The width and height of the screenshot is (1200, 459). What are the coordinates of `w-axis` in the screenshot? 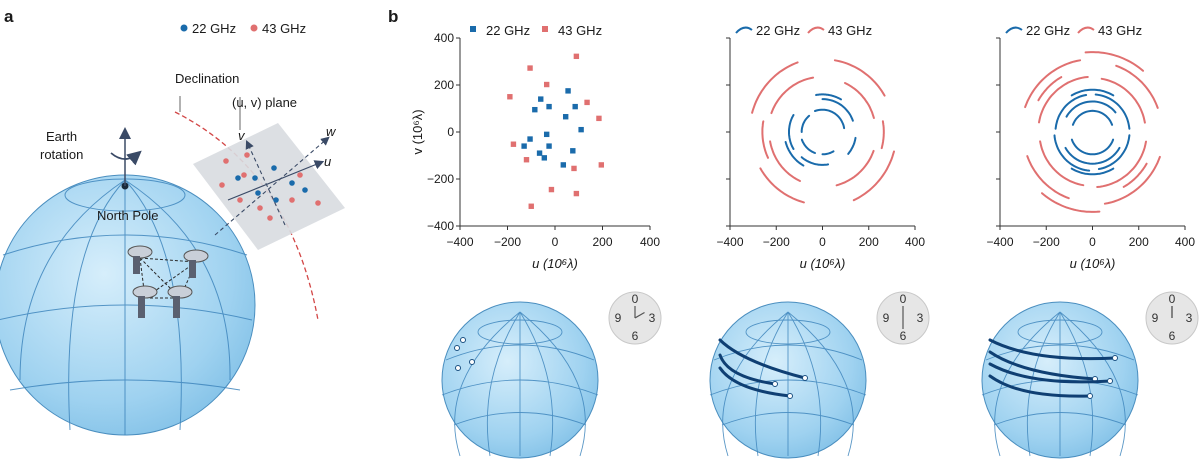 It's located at (272, 186).